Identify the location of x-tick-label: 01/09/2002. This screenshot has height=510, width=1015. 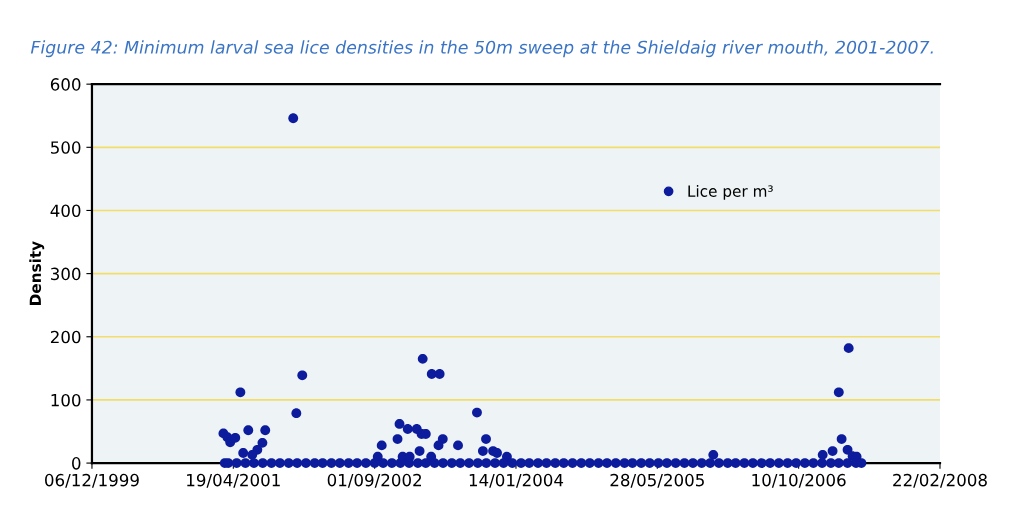
(374, 480).